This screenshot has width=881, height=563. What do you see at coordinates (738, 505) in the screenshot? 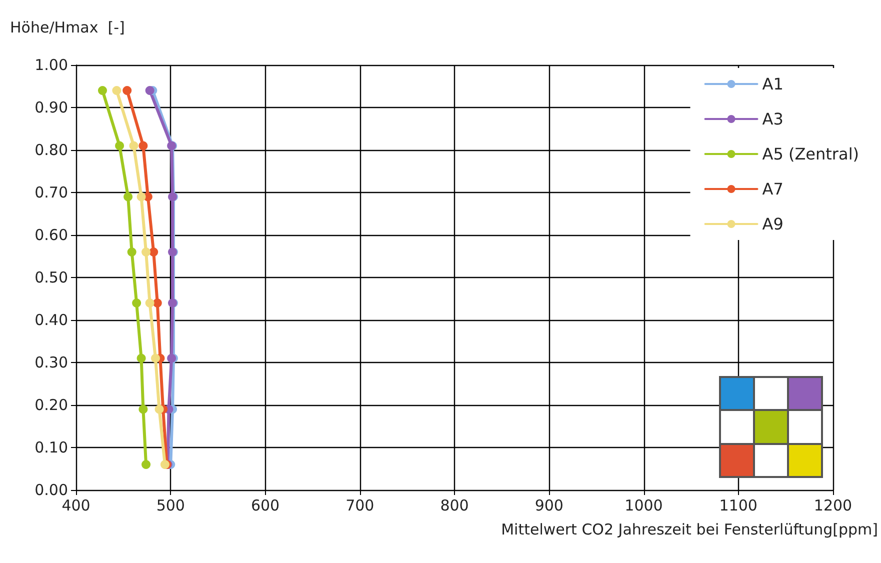
I see `x-tick-label: 1100` at bounding box center [738, 505].